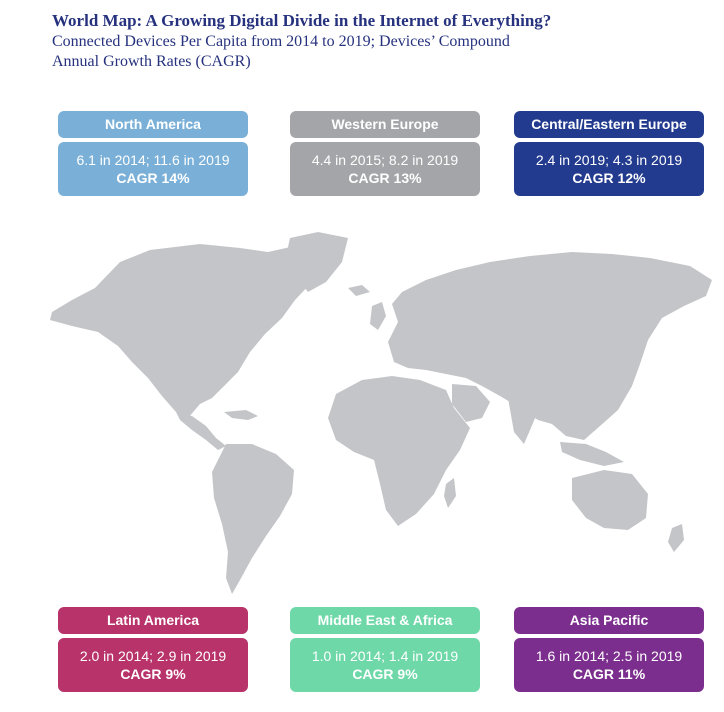 Image resolution: width=724 pixels, height=712 pixels. Describe the element at coordinates (153, 169) in the screenshot. I see `region-body: 6.1 in 2014; 11.6 in 2019 CAGR 14%` at that location.